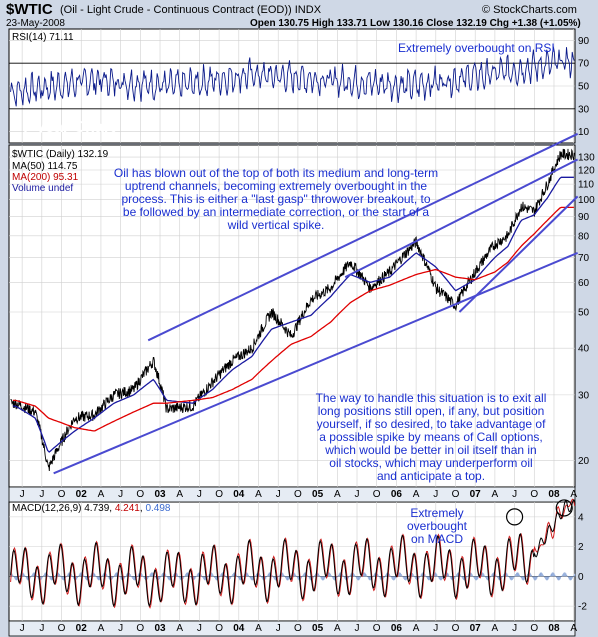  Describe the element at coordinates (581, 577) in the screenshot. I see `macd-tick-label: 0` at that location.